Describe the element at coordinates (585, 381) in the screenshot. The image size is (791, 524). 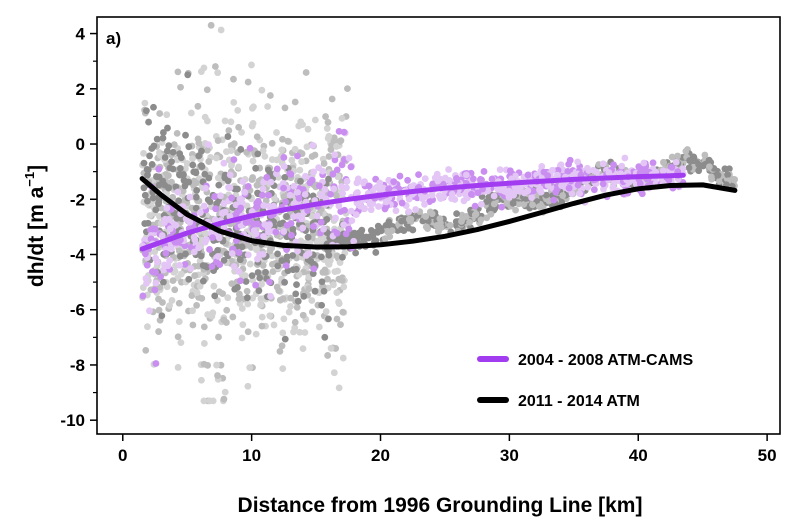
I see `legend: 2004 - 2008 ATM-CAMS 2011 - 2014 ATM` at that location.